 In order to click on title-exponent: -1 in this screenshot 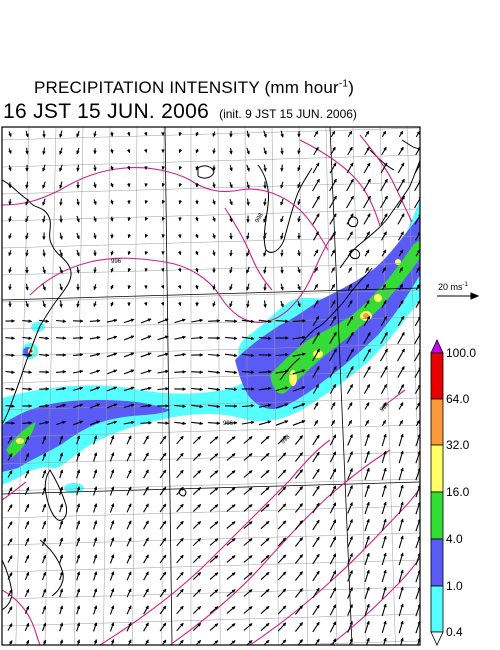, I will do `click(343, 84)`.